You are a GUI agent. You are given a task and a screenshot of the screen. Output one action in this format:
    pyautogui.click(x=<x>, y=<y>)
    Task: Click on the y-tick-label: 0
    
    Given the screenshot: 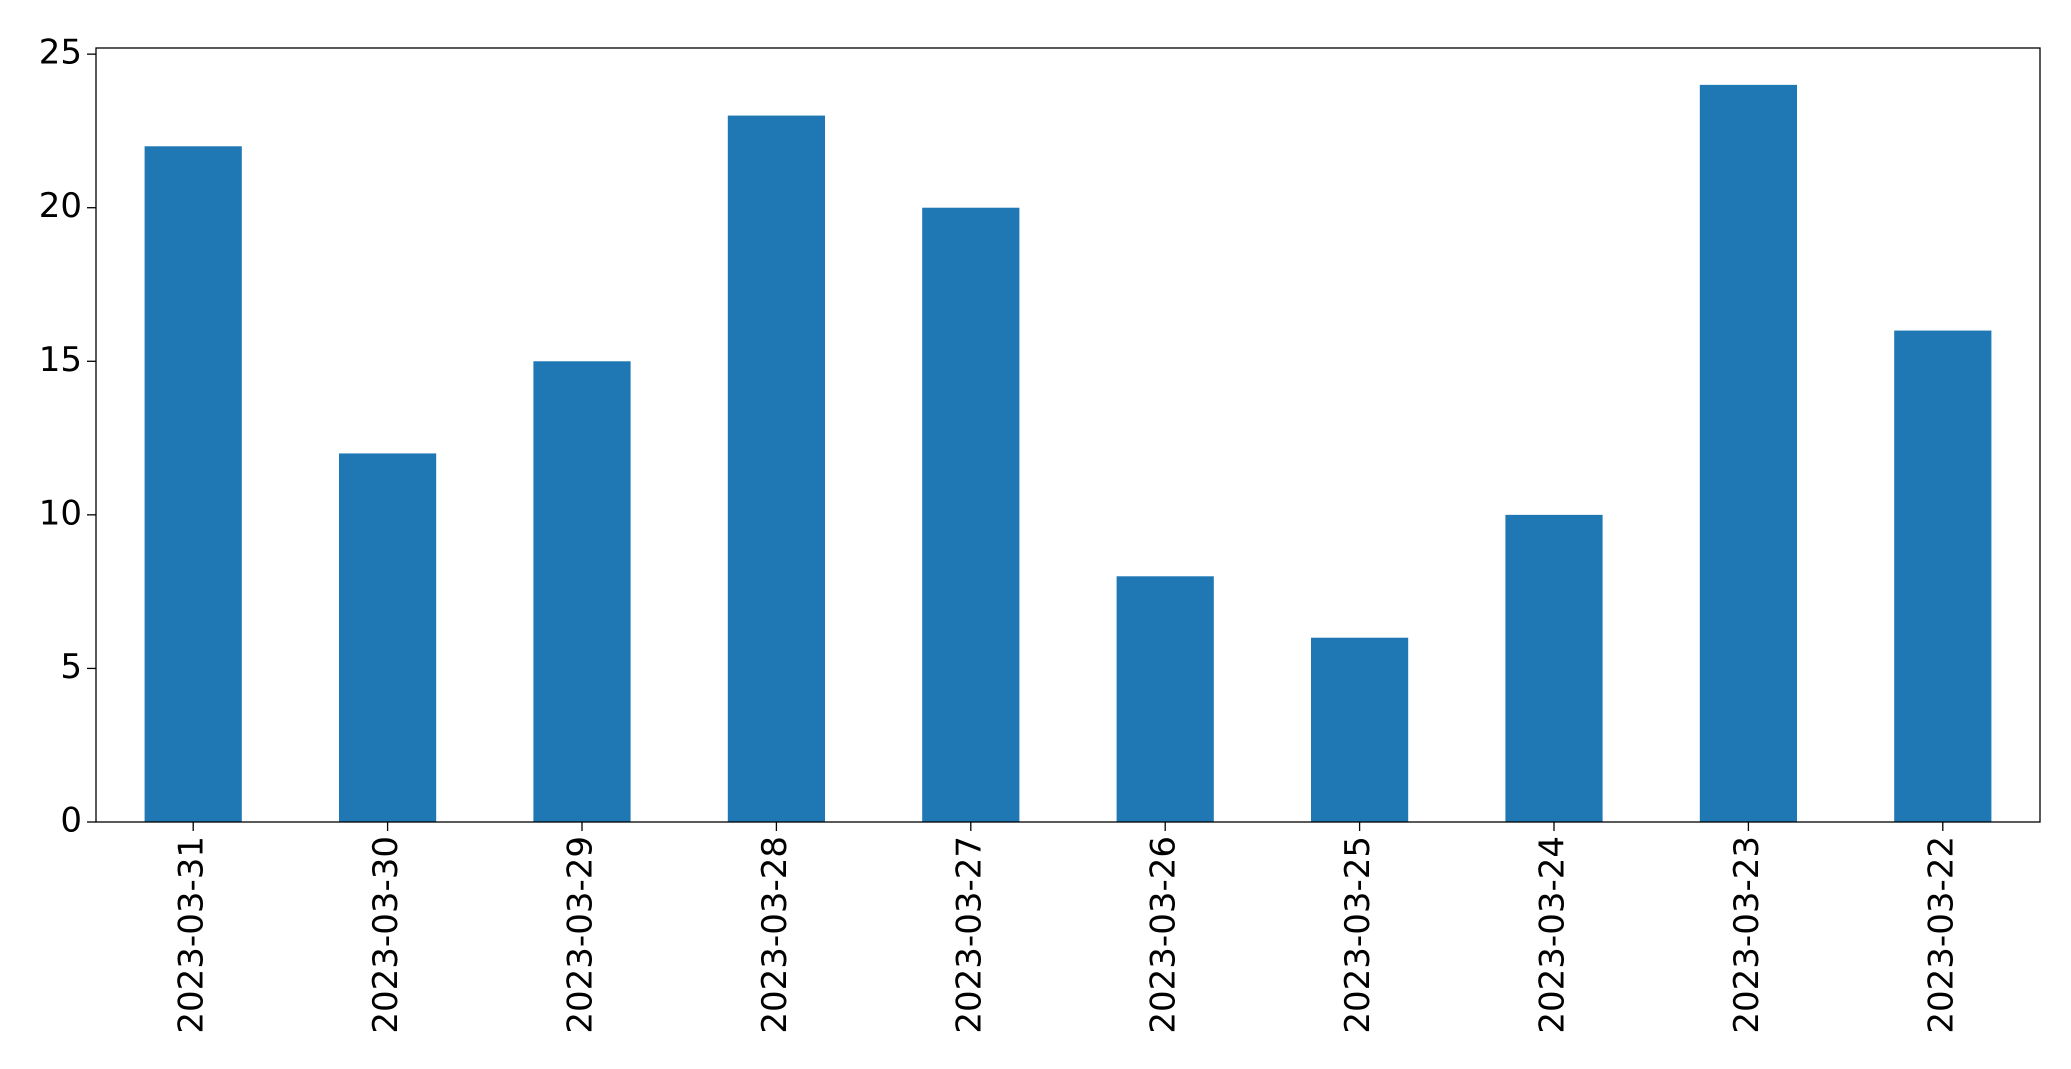 What is the action you would take?
    pyautogui.click(x=71, y=821)
    